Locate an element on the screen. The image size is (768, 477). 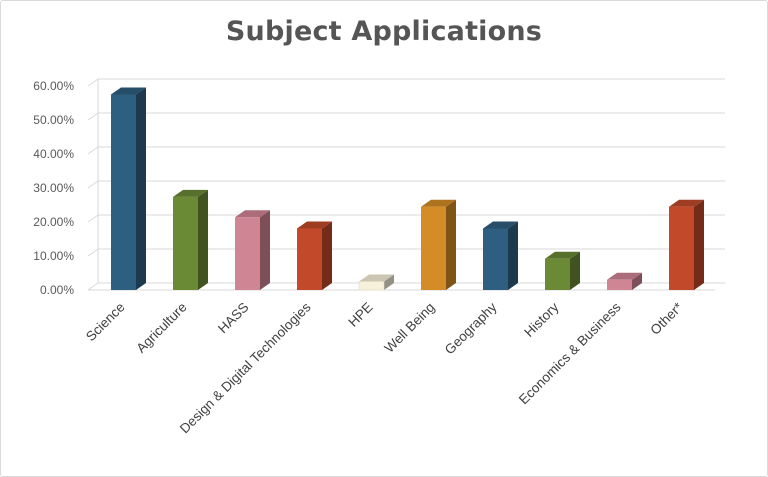
x-tick-label: HPE is located at coordinates (360, 315).